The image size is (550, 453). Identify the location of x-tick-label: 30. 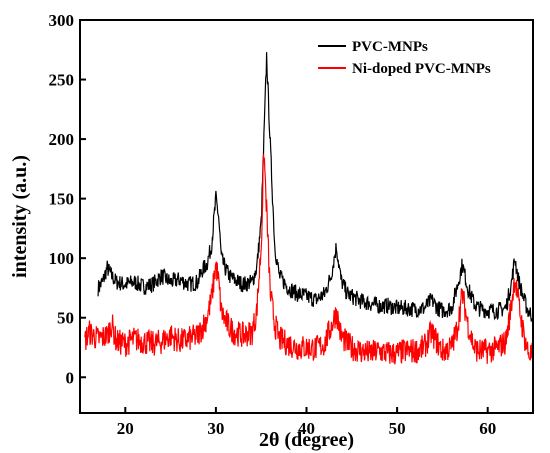
(215, 428).